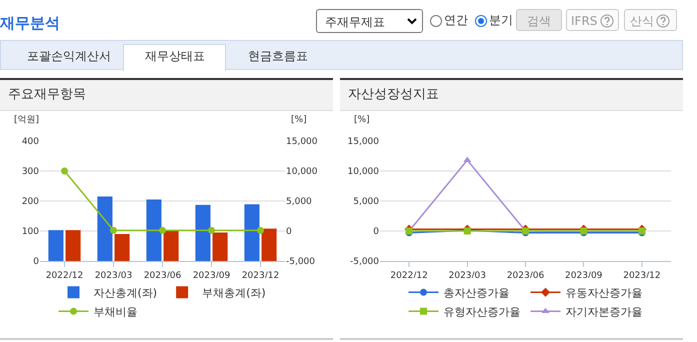 The image size is (697, 342). Describe the element at coordinates (299, 202) in the screenshot. I see `y2-tick-label: 5,000` at that location.